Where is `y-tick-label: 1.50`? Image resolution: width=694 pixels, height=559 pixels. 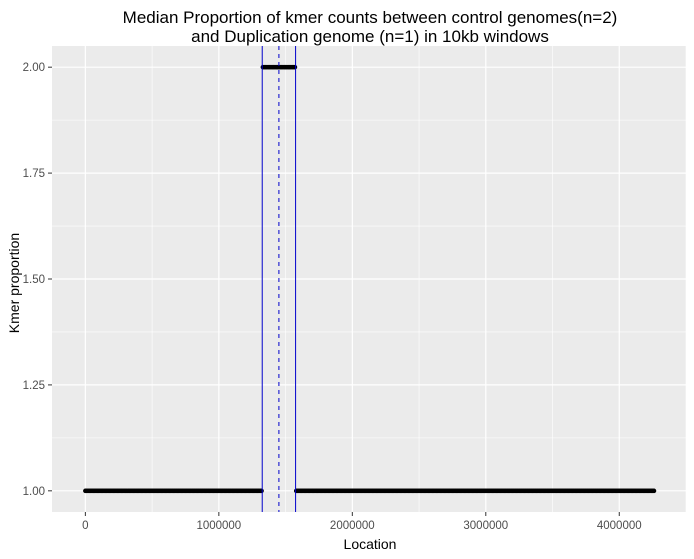 y-tick-label: 1.50 is located at coordinates (34, 280).